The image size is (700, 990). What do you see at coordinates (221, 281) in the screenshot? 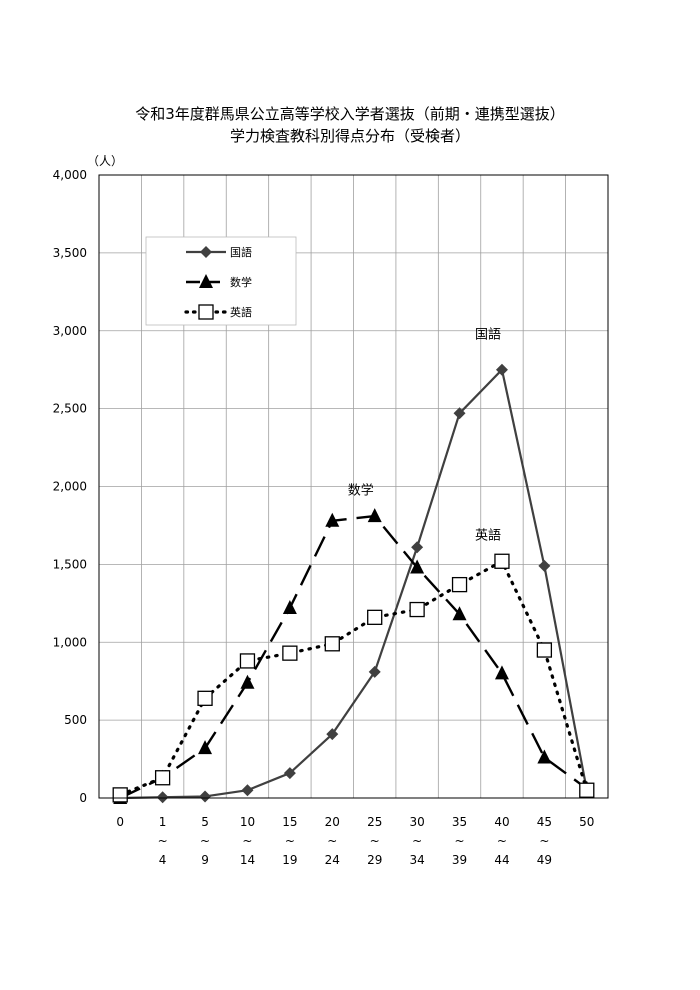
I see `legend-box` at bounding box center [221, 281].